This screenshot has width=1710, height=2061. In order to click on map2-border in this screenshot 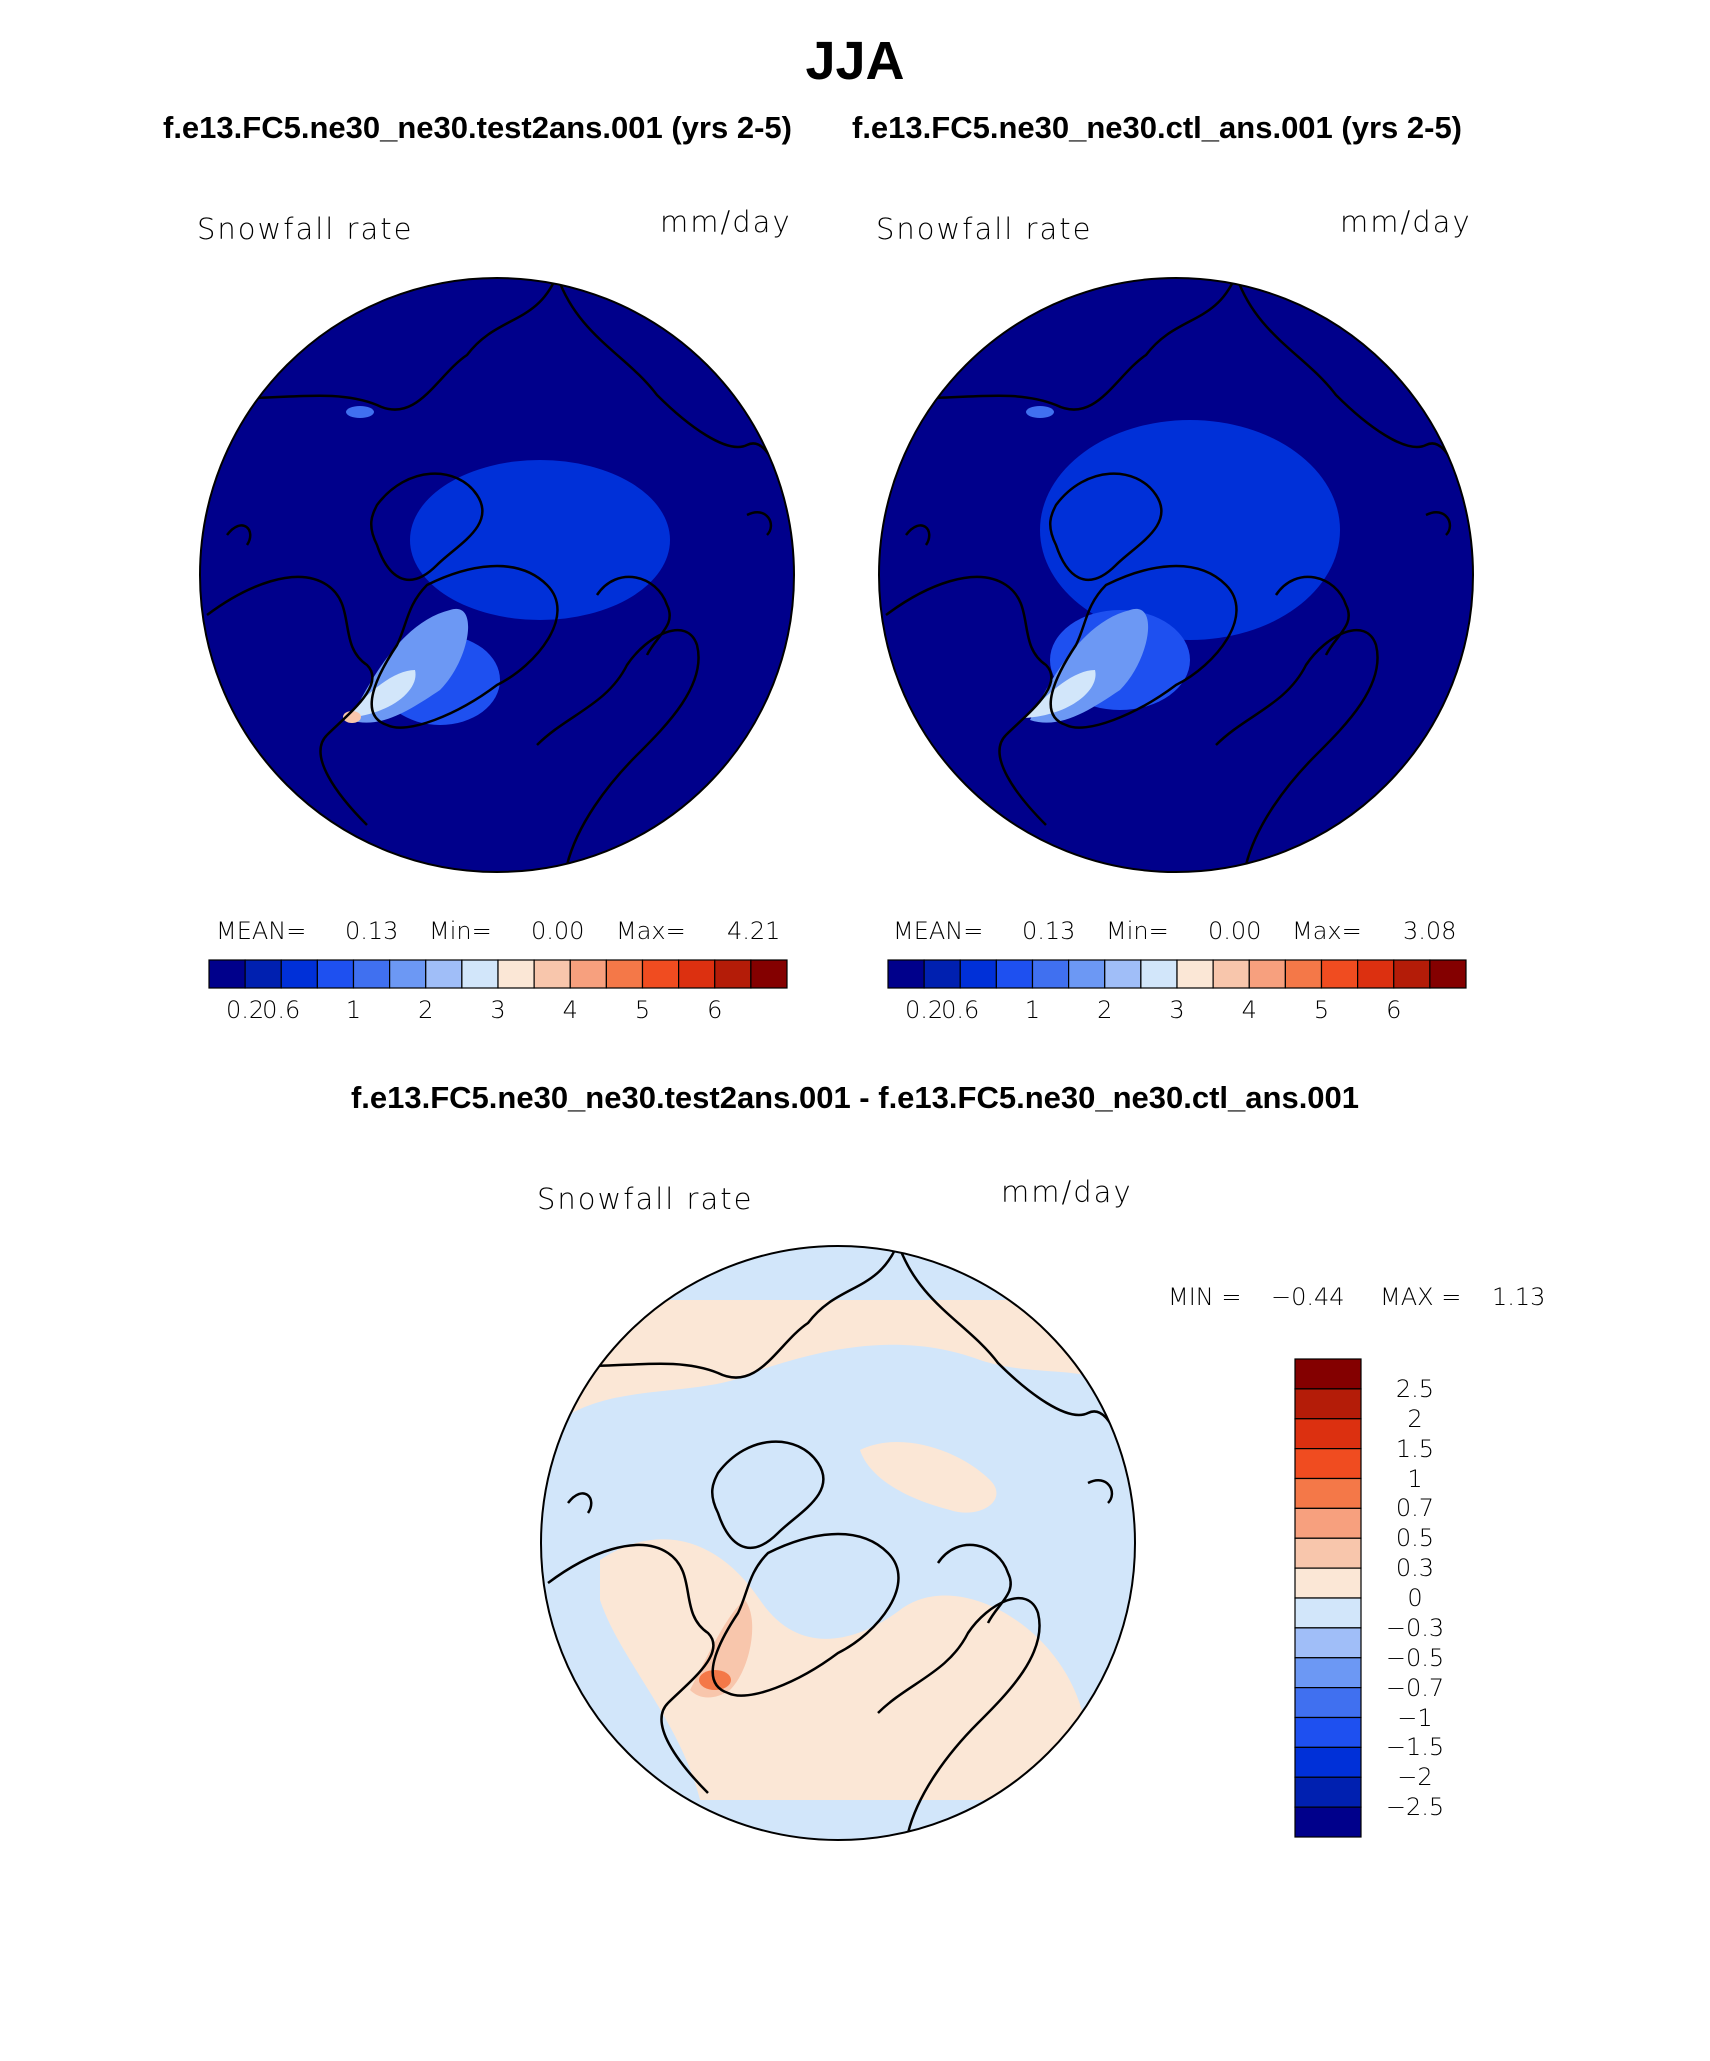, I will do `click(1176, 575)`.